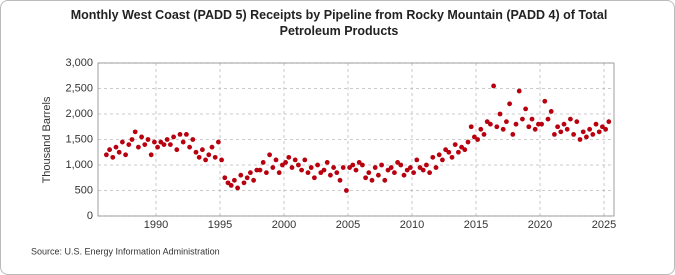  Describe the element at coordinates (604, 225) in the screenshot. I see `x-tick-label: 2025` at that location.